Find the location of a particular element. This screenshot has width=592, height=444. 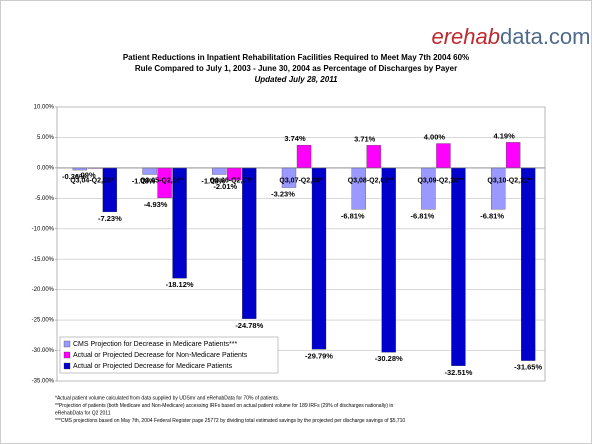

data-label: -30.28% is located at coordinates (389, 358).